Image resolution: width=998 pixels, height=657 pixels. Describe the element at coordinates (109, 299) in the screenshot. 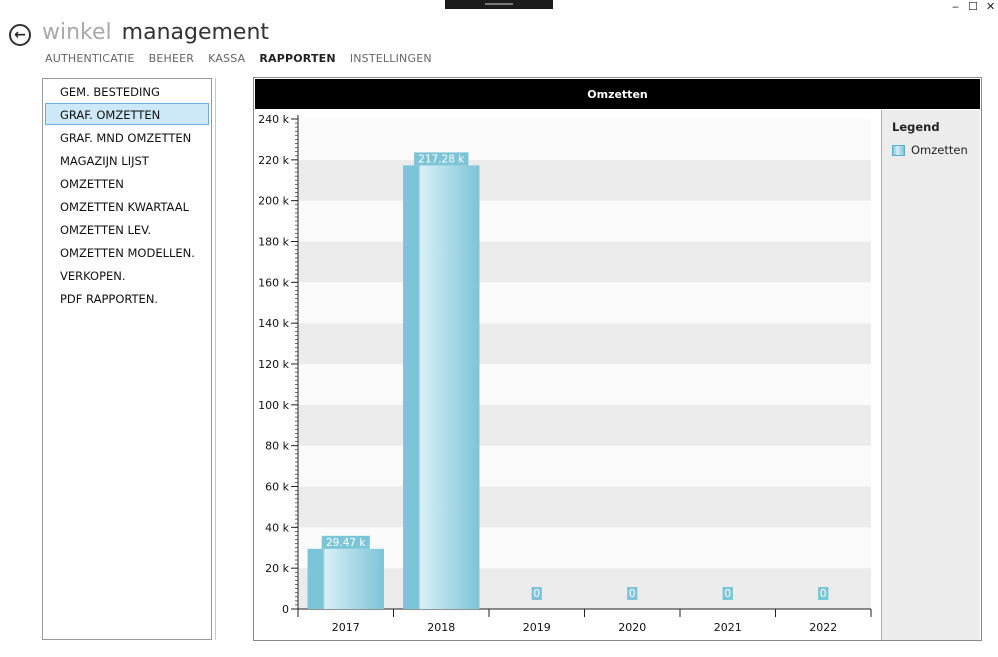

I see `sidebar-item: PDF RAPPORTEN.` at that location.